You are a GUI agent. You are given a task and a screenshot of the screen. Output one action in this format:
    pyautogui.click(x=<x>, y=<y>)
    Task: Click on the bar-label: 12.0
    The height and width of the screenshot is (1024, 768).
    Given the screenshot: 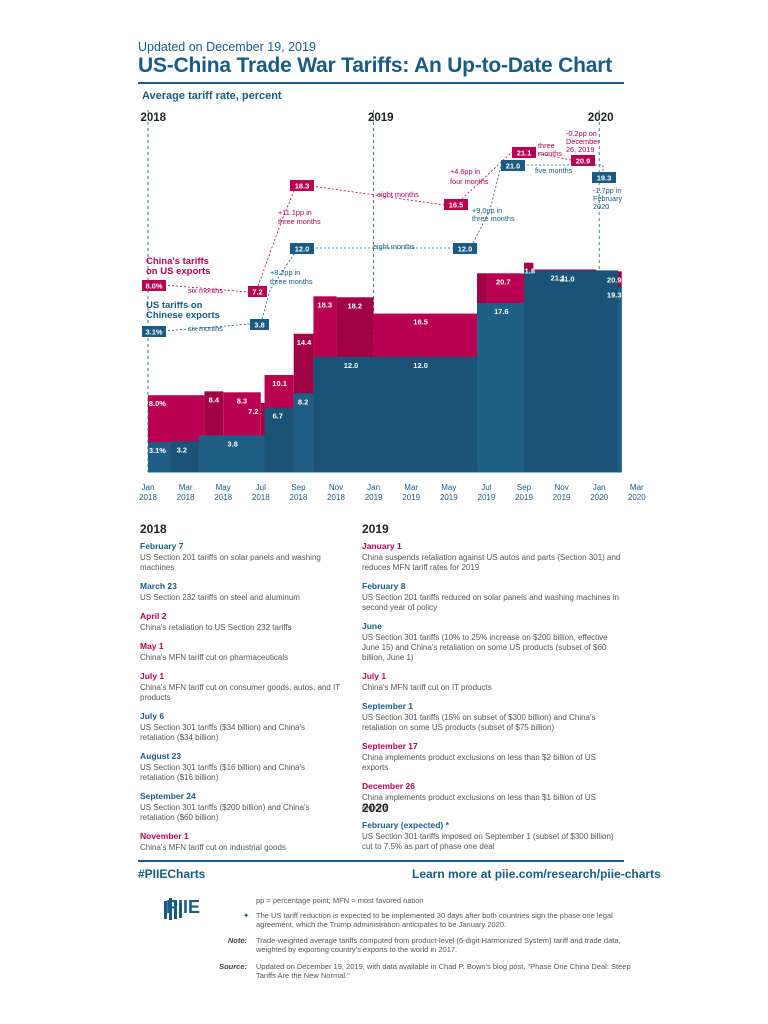 What is the action you would take?
    pyautogui.click(x=351, y=365)
    